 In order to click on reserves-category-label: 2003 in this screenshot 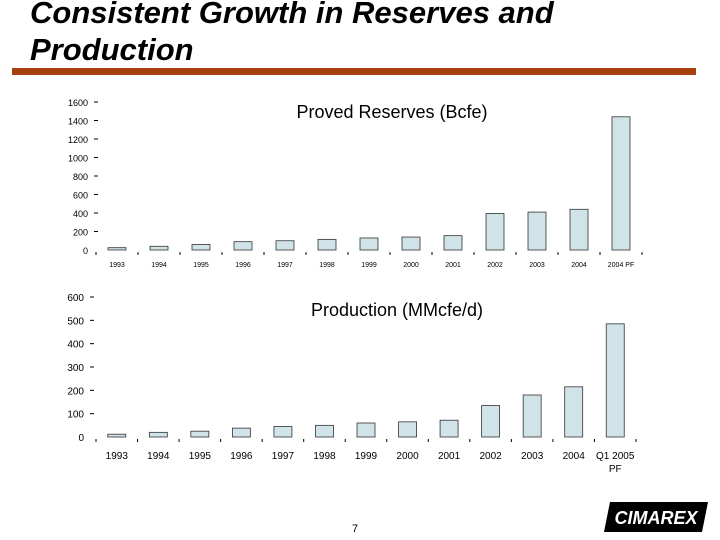, I will do `click(537, 265)`.